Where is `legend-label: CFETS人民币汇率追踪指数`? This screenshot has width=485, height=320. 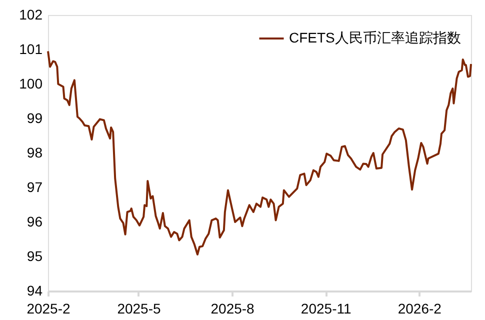 legend-label: CFETS人民币汇率追踪指数 is located at coordinates (375, 38).